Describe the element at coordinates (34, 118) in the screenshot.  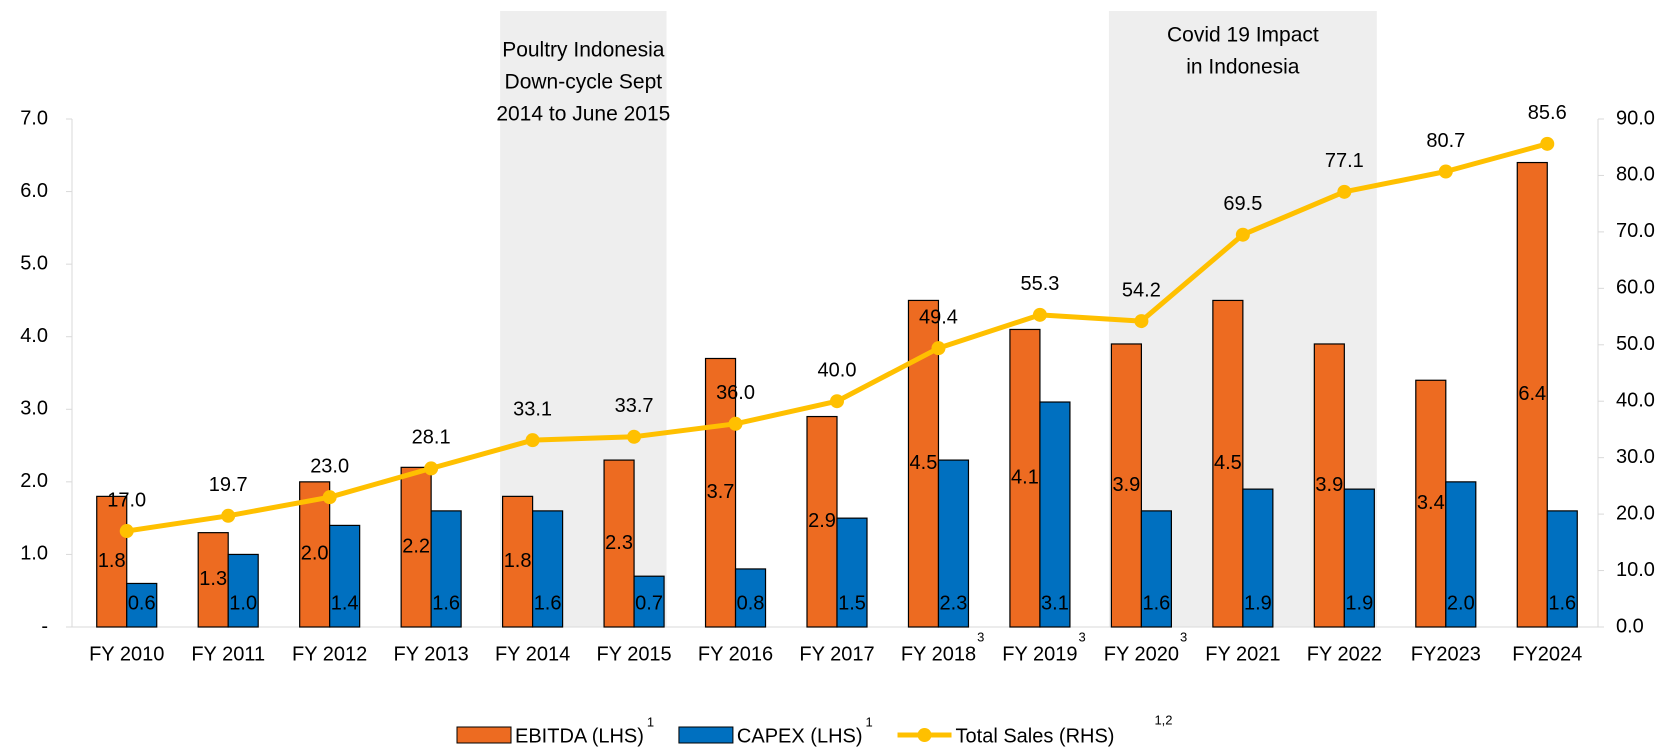
I see `y-tick-label: 7.0` at that location.